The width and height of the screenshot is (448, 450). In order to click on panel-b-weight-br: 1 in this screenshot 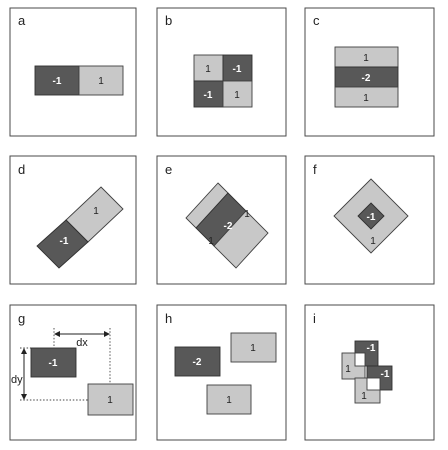, I will do `click(237, 95)`.